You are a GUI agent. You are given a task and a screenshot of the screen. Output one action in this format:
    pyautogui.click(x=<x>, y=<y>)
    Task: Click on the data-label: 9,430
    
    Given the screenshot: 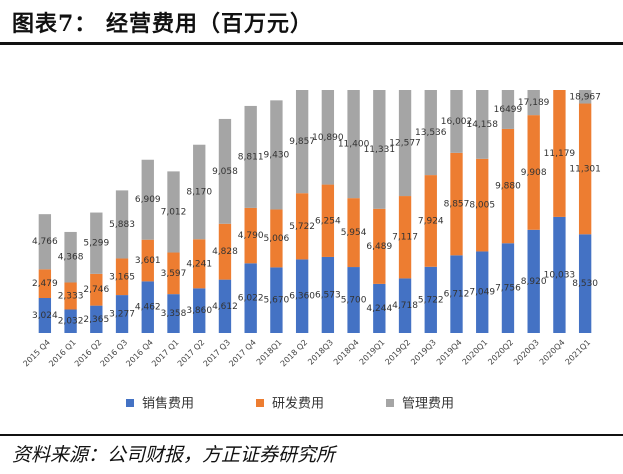 What is the action you would take?
    pyautogui.click(x=277, y=155)
    